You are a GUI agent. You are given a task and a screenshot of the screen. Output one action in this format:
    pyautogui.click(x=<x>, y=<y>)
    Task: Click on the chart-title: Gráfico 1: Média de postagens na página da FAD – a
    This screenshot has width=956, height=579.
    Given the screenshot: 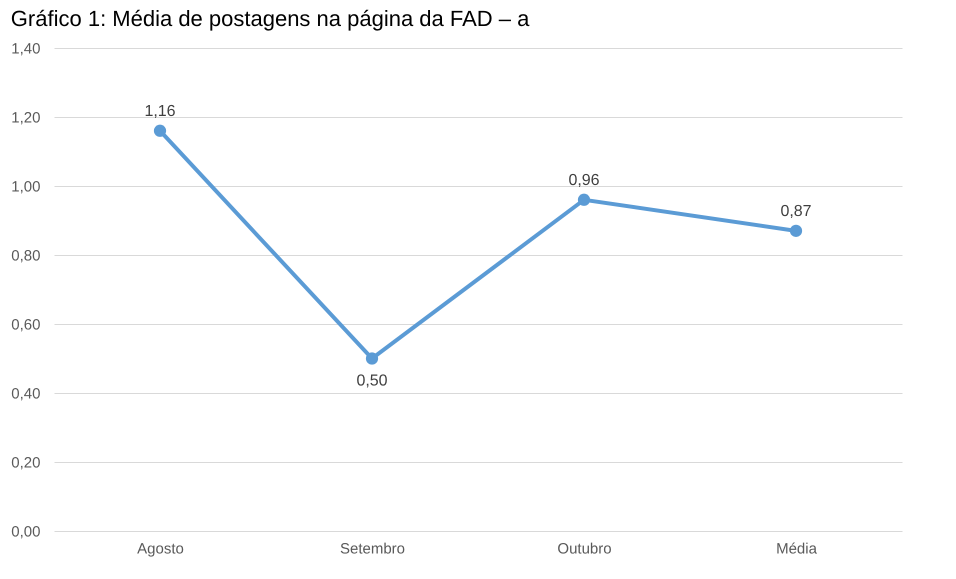 What is the action you would take?
    pyautogui.click(x=270, y=18)
    